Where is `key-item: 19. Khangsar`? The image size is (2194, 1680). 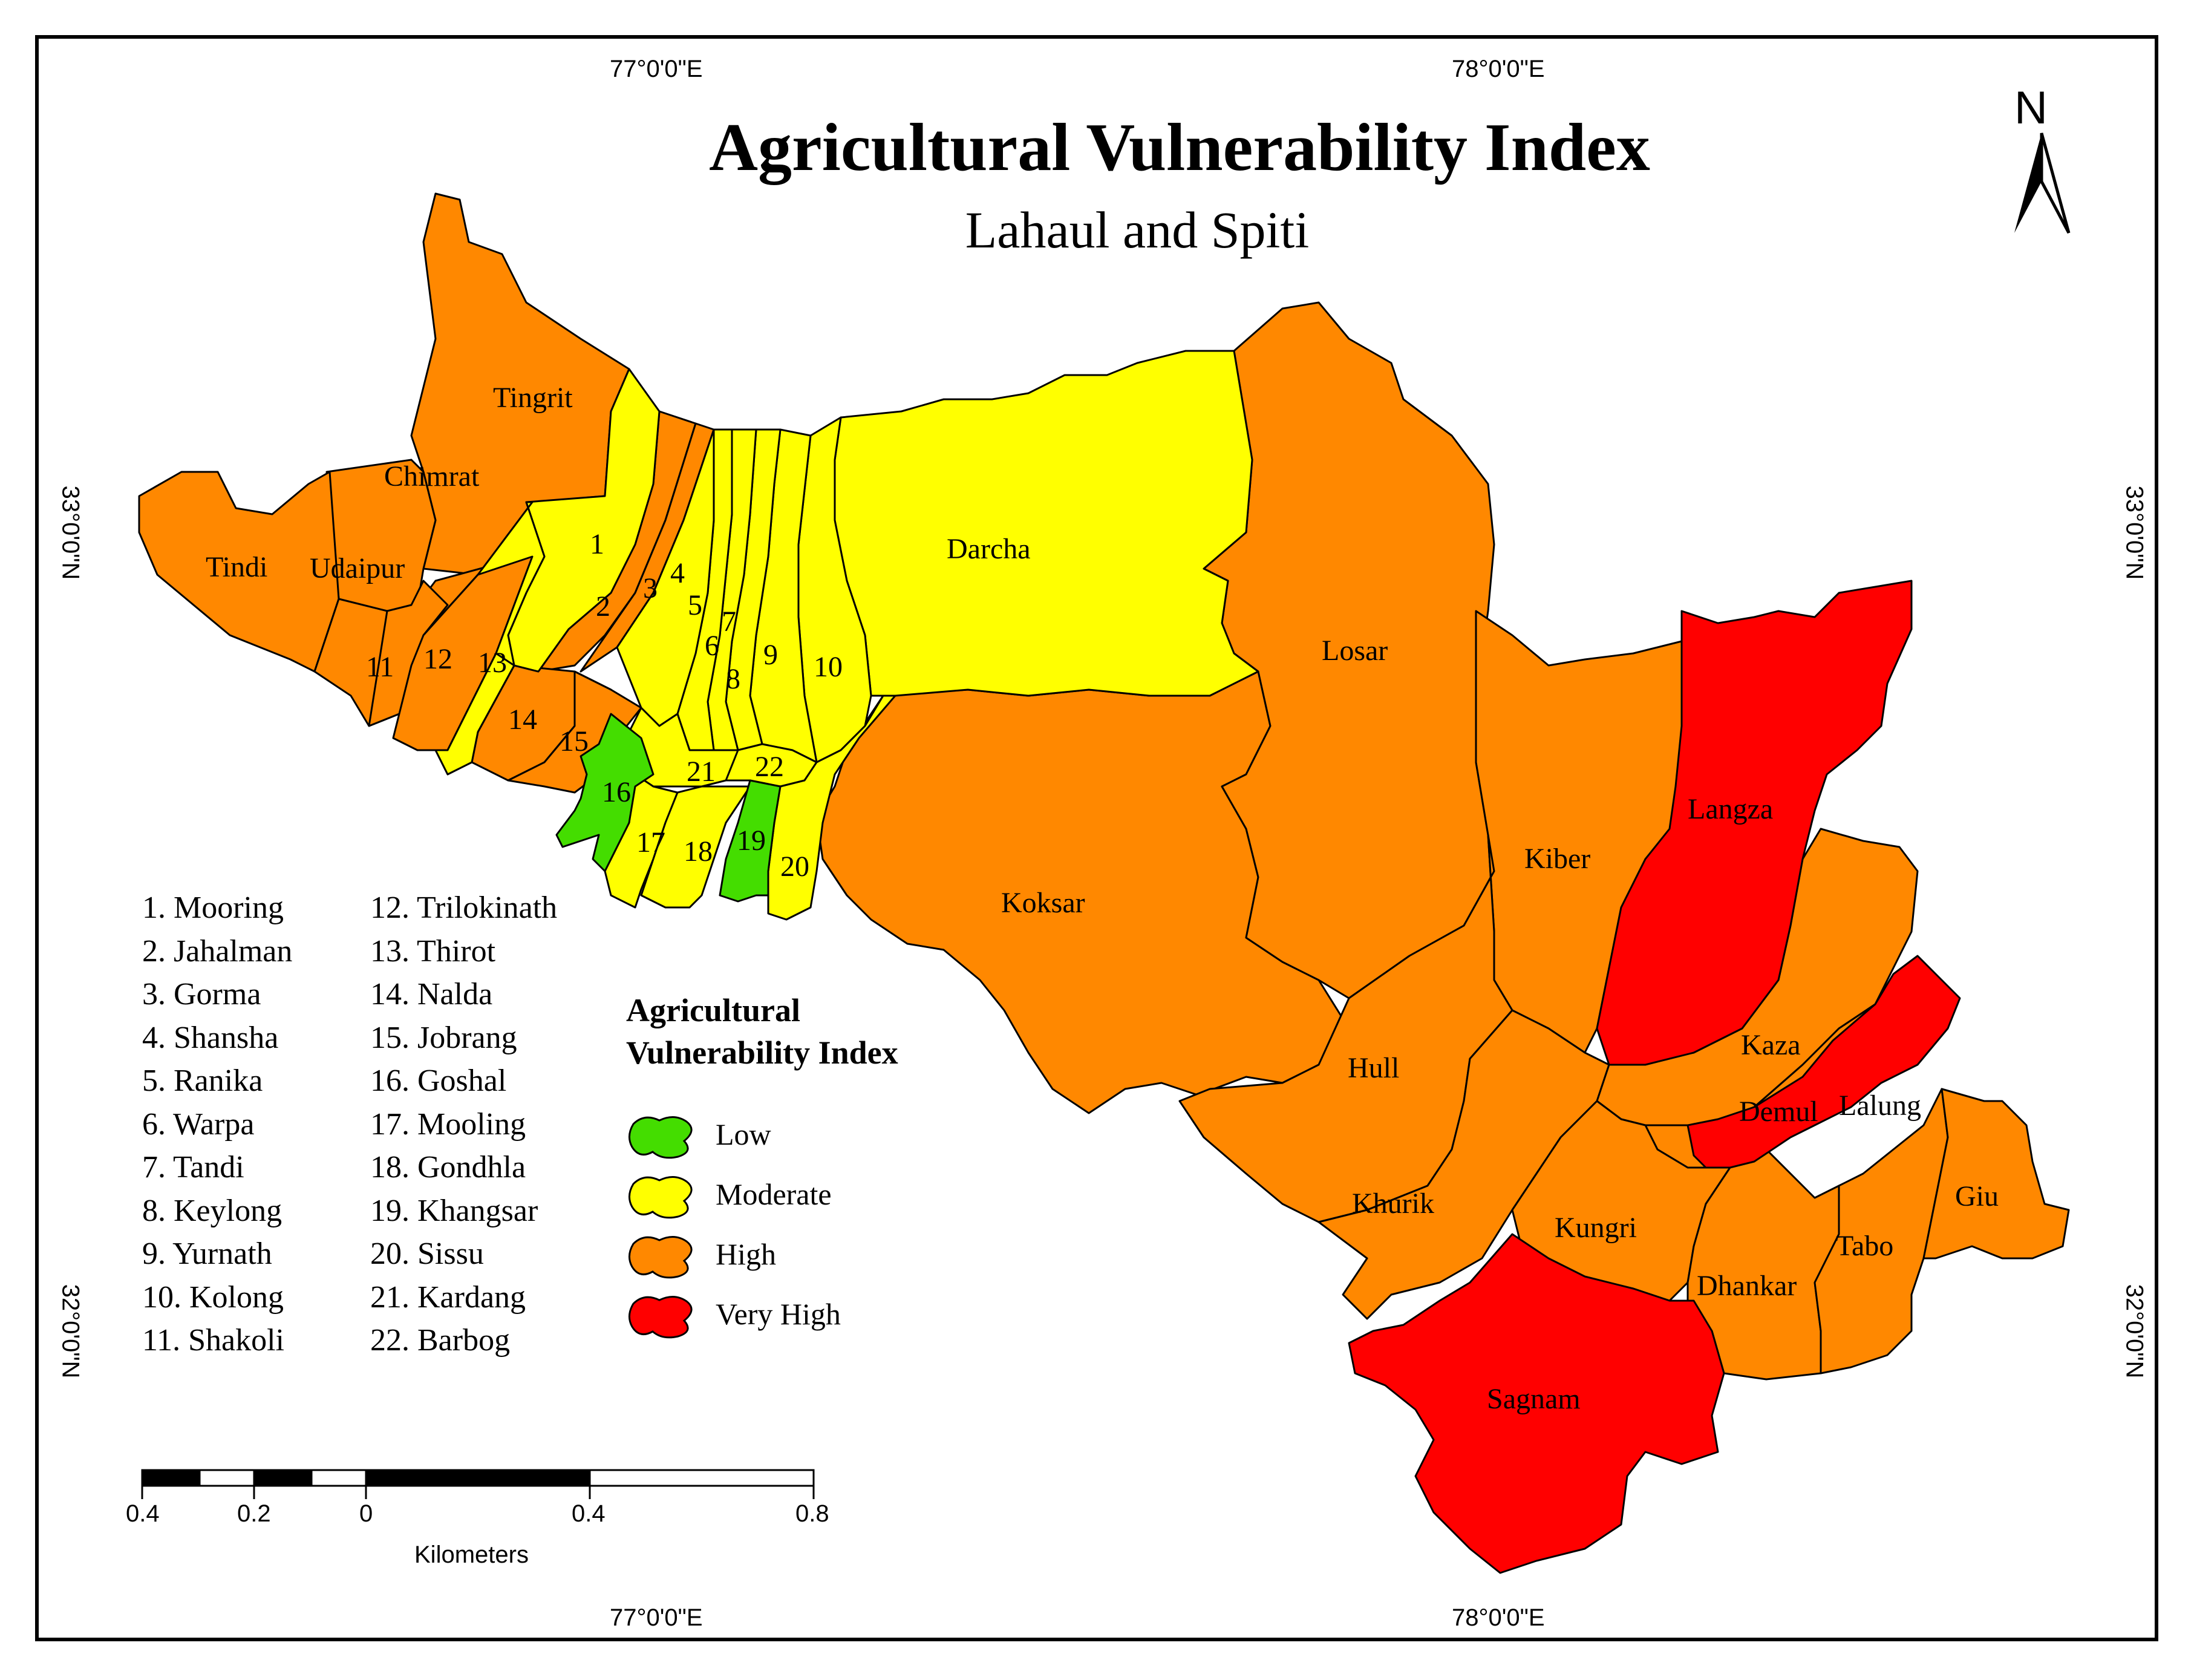
key-item: 19. Khangsar is located at coordinates (454, 1210).